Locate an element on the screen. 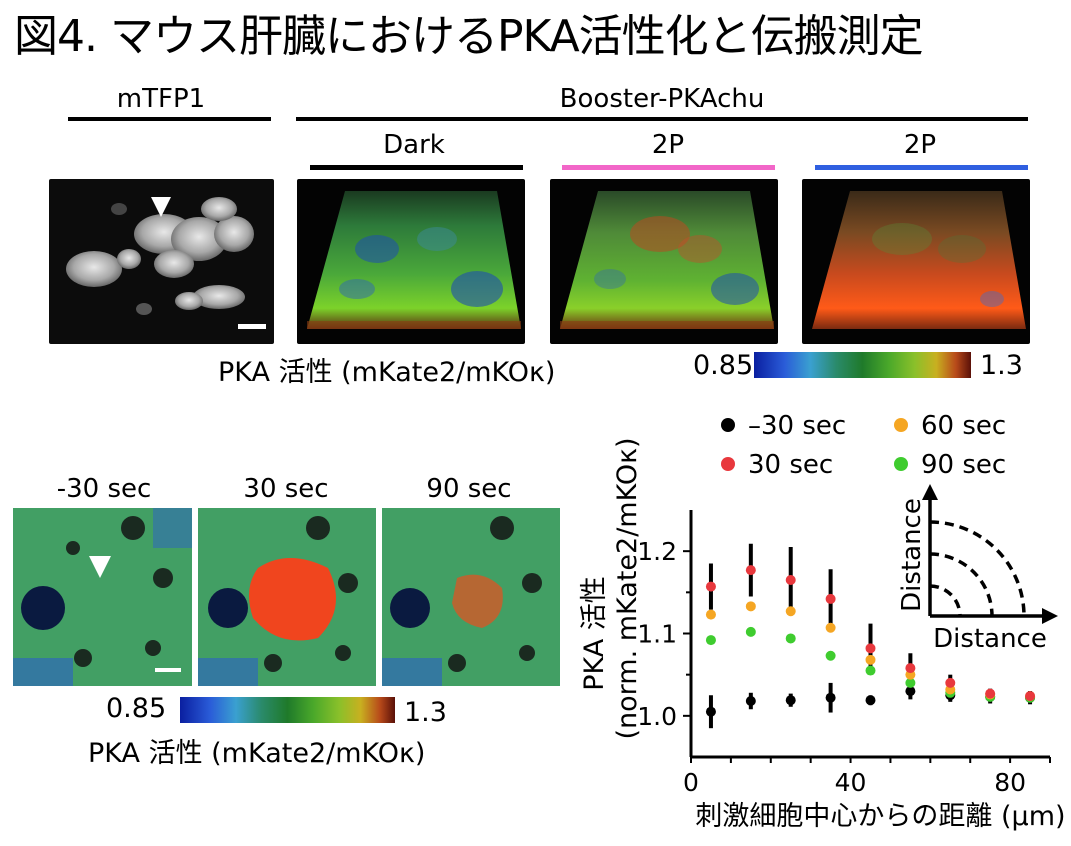 The width and height of the screenshot is (1071, 846). arrow-up-icon is located at coordinates (930, 492).